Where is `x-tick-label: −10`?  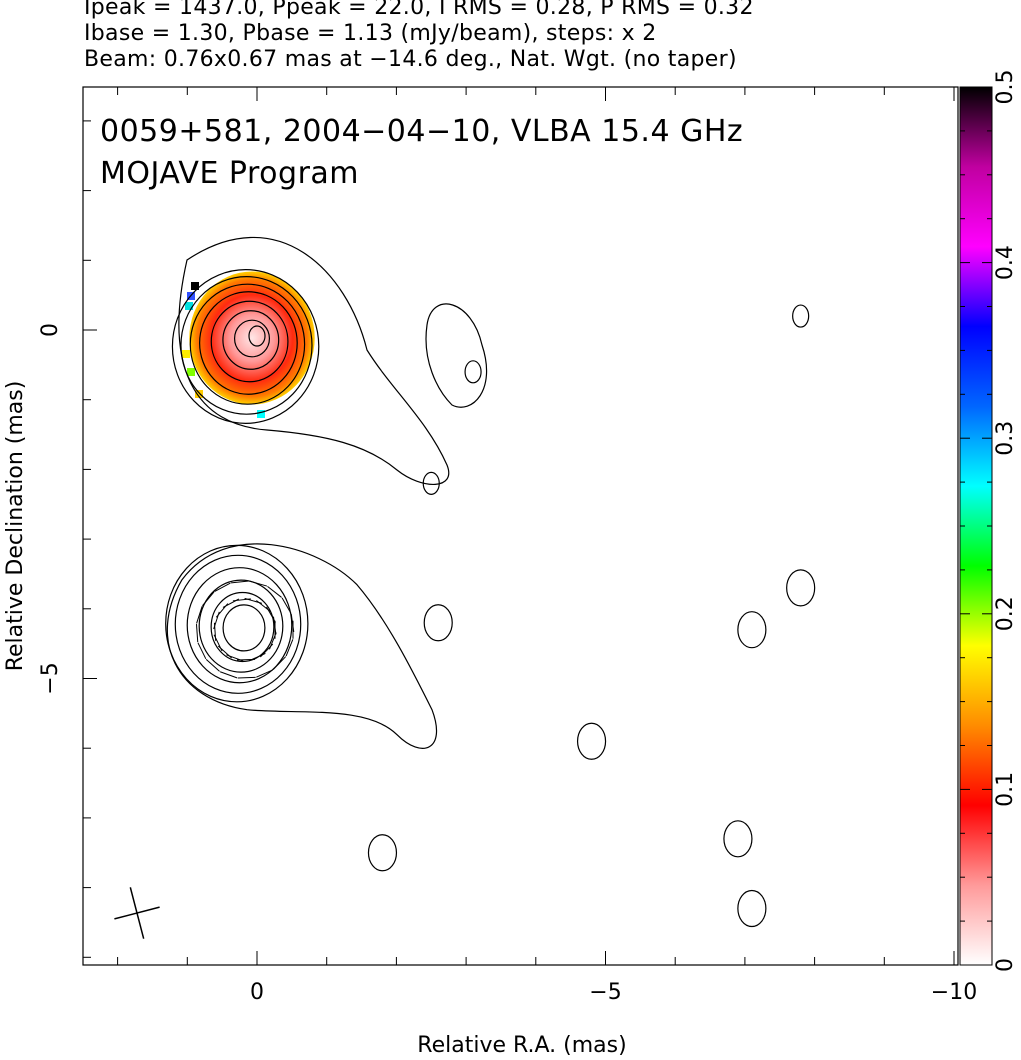
x-tick-label: −10 is located at coordinates (954, 992).